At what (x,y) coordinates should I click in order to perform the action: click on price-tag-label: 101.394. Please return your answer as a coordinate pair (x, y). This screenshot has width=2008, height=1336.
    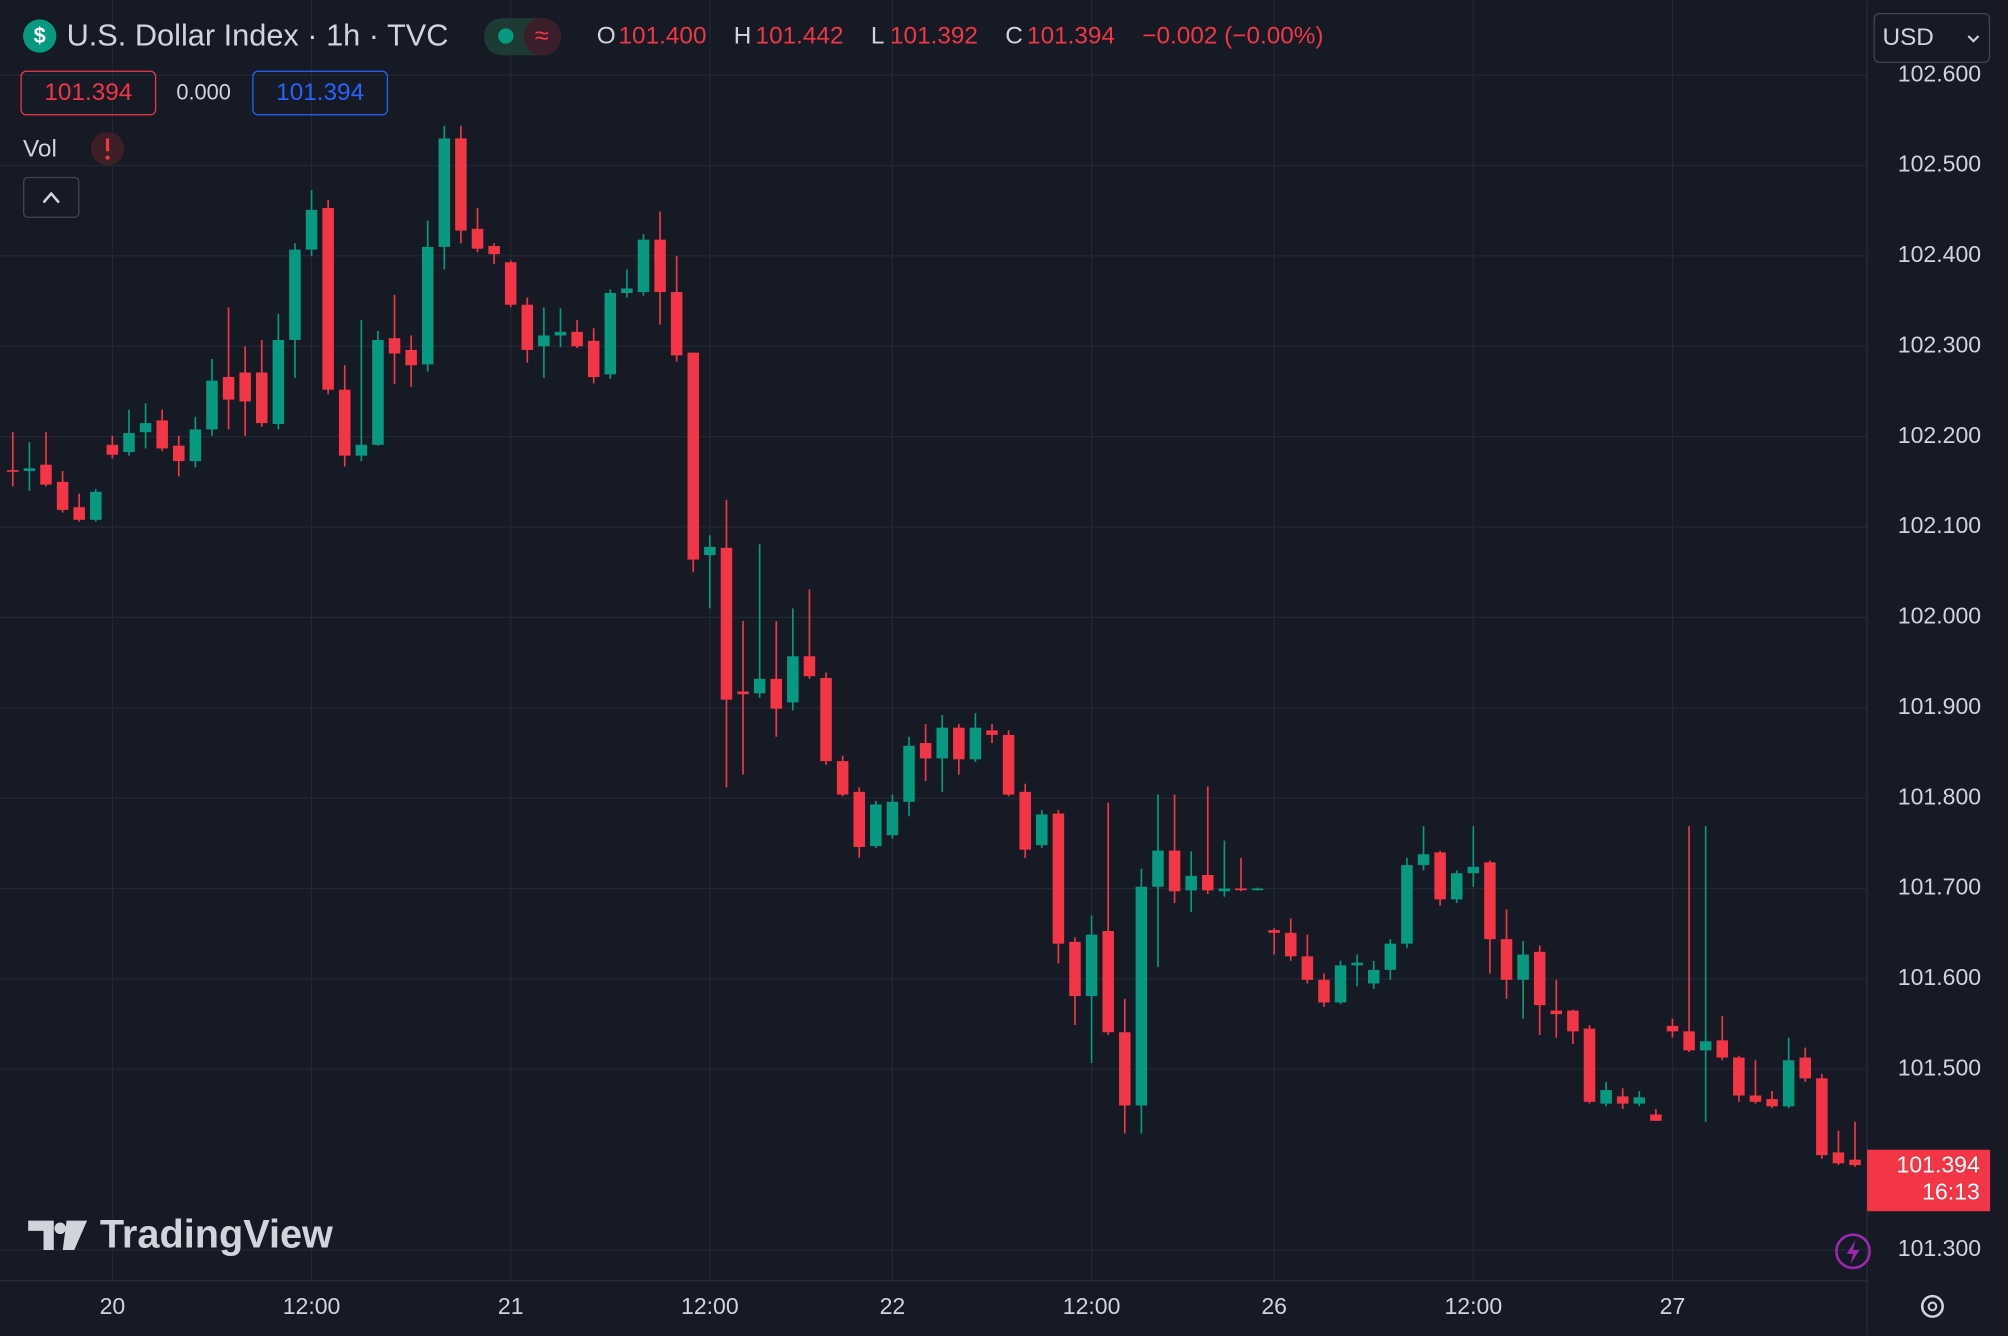
    Looking at the image, I should click on (1938, 1164).